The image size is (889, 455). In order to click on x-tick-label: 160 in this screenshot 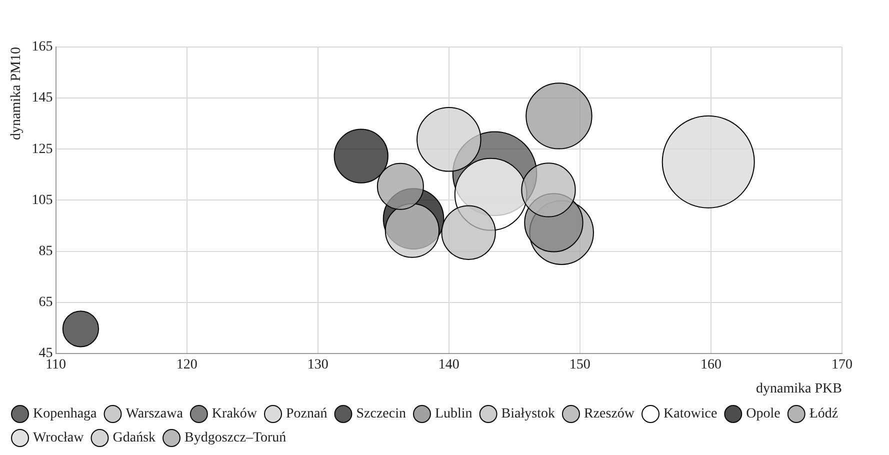, I will do `click(711, 364)`.